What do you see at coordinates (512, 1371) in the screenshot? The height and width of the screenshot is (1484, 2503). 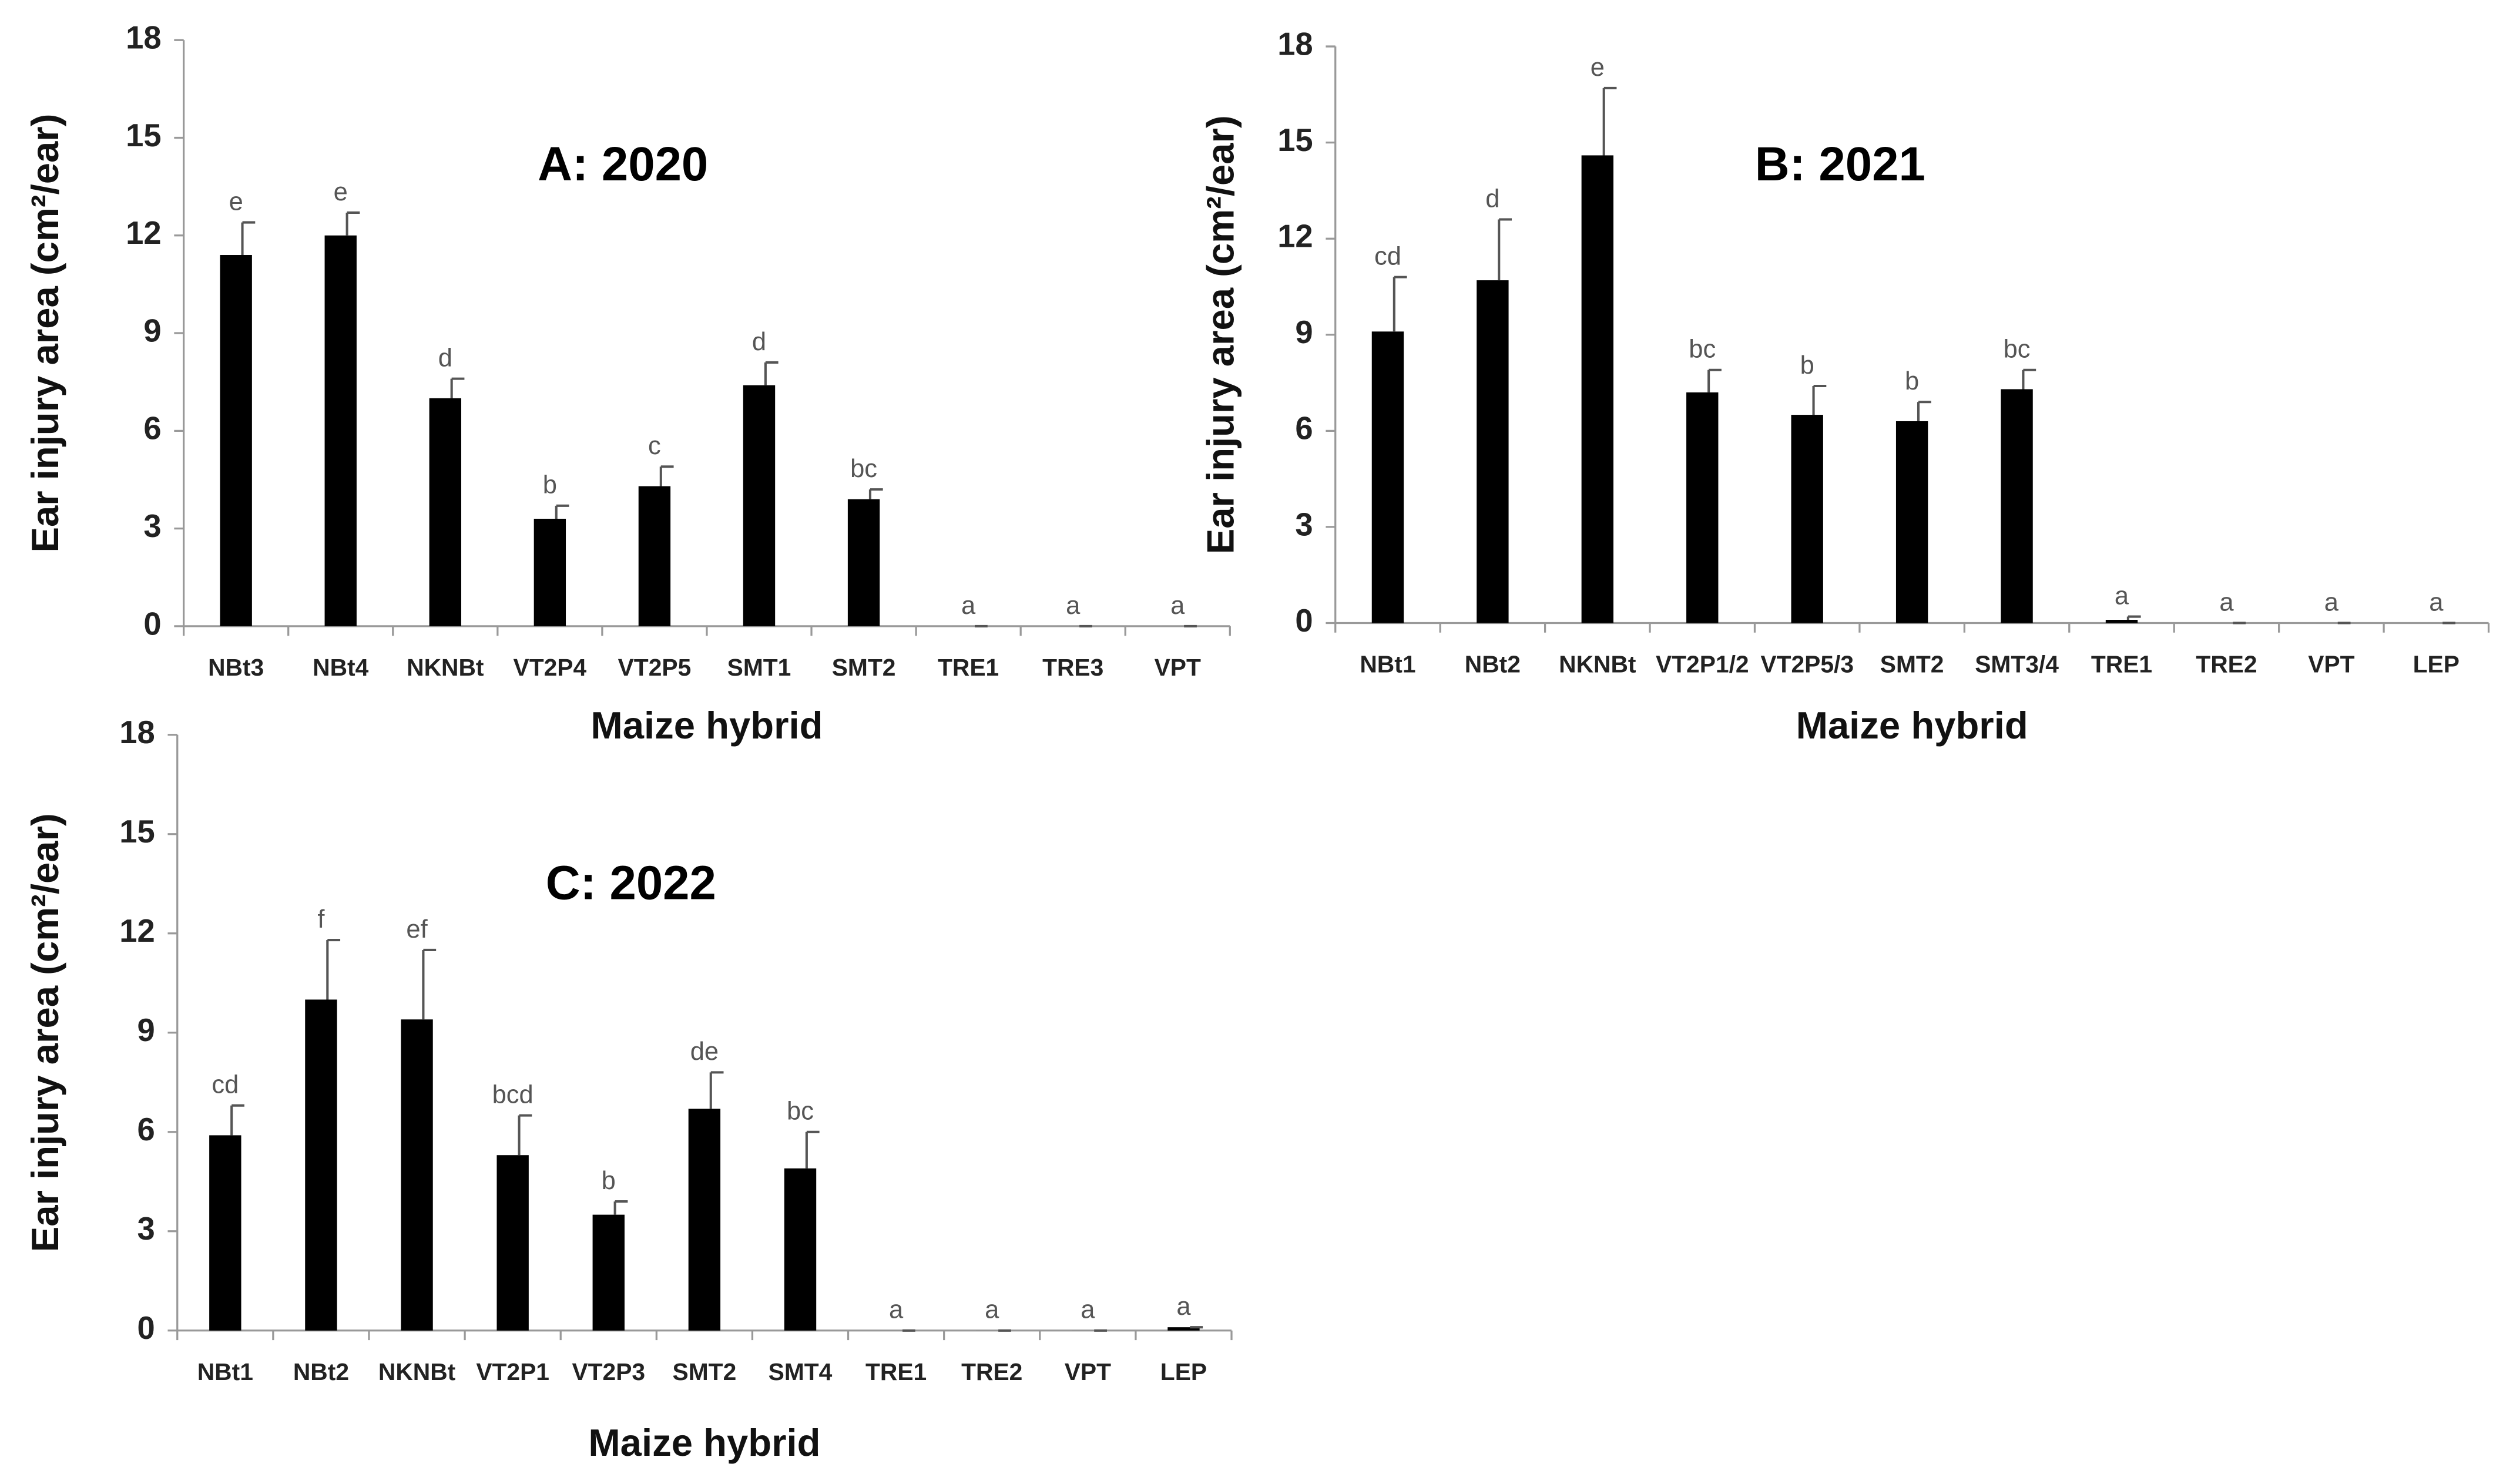 I see `x-tick-label: VT2P1` at bounding box center [512, 1371].